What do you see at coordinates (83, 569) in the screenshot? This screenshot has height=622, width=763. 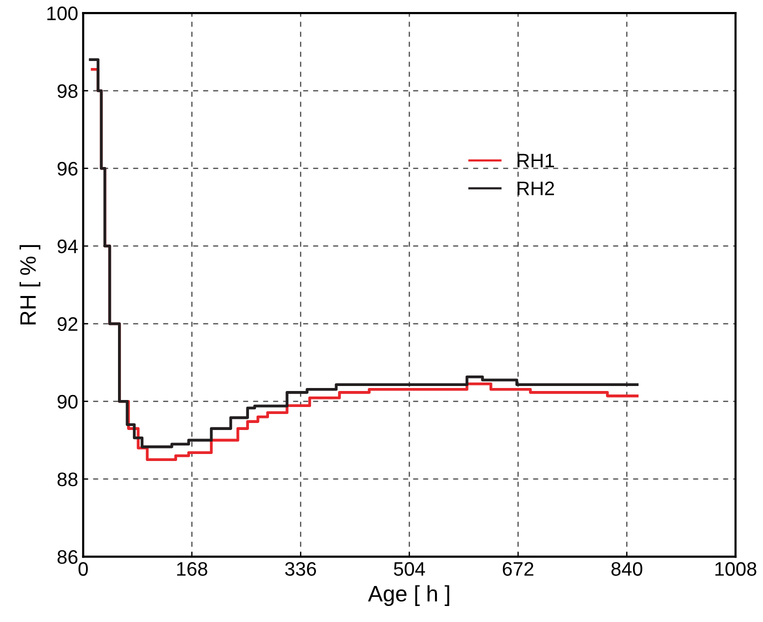 I see `x-tick-label: 0` at bounding box center [83, 569].